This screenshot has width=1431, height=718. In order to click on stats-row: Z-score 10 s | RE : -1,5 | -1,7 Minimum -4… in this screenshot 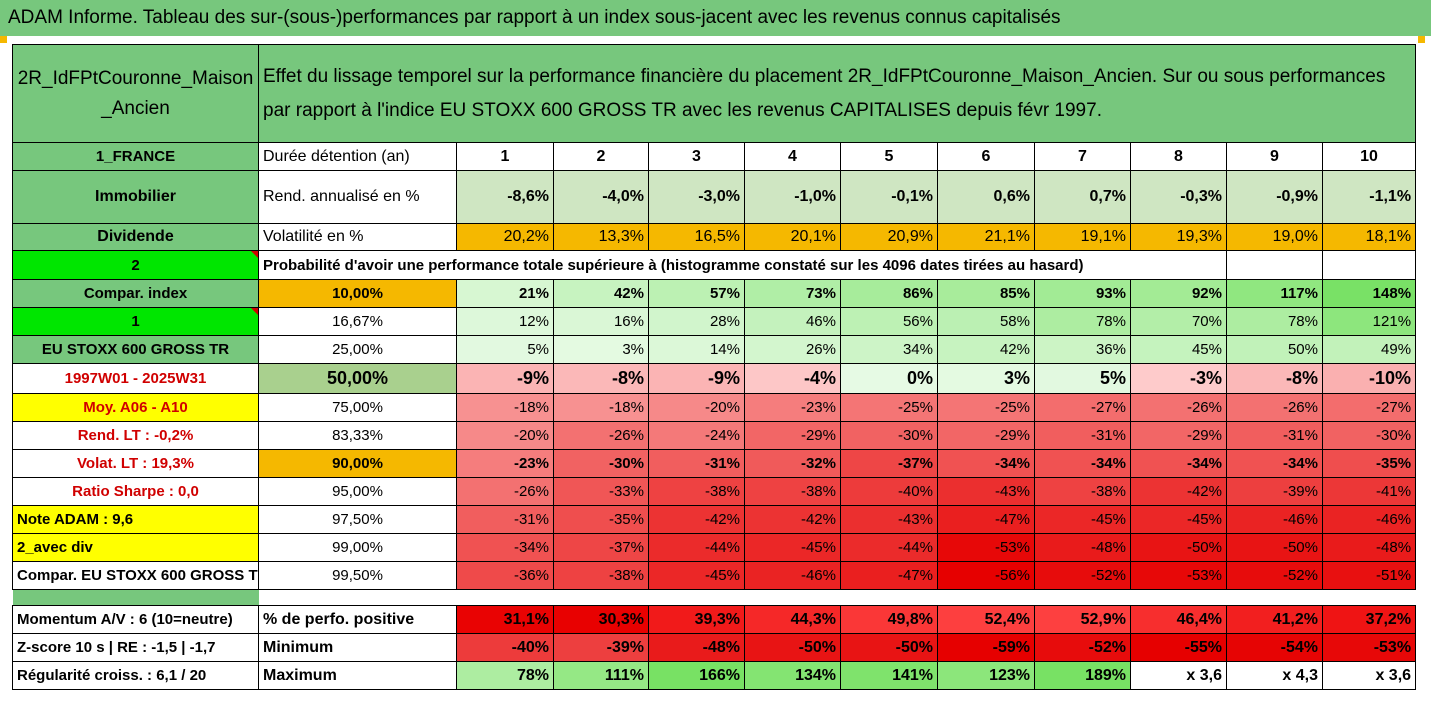, I will do `click(714, 647)`.